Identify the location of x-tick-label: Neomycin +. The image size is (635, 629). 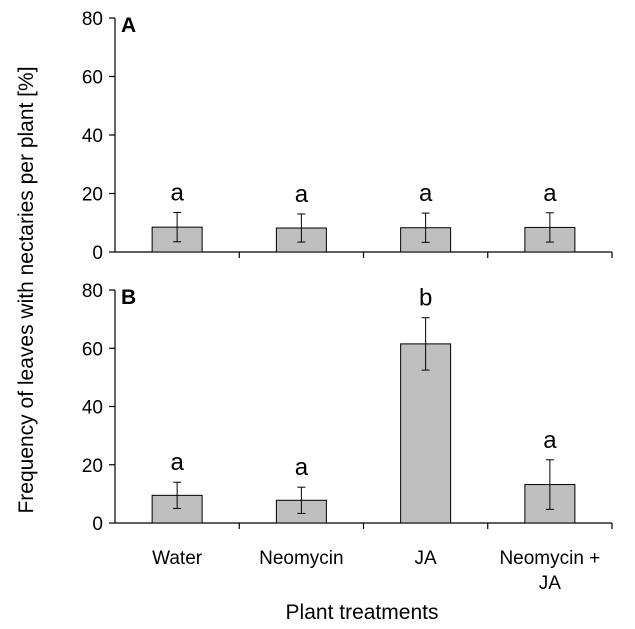
(549, 558).